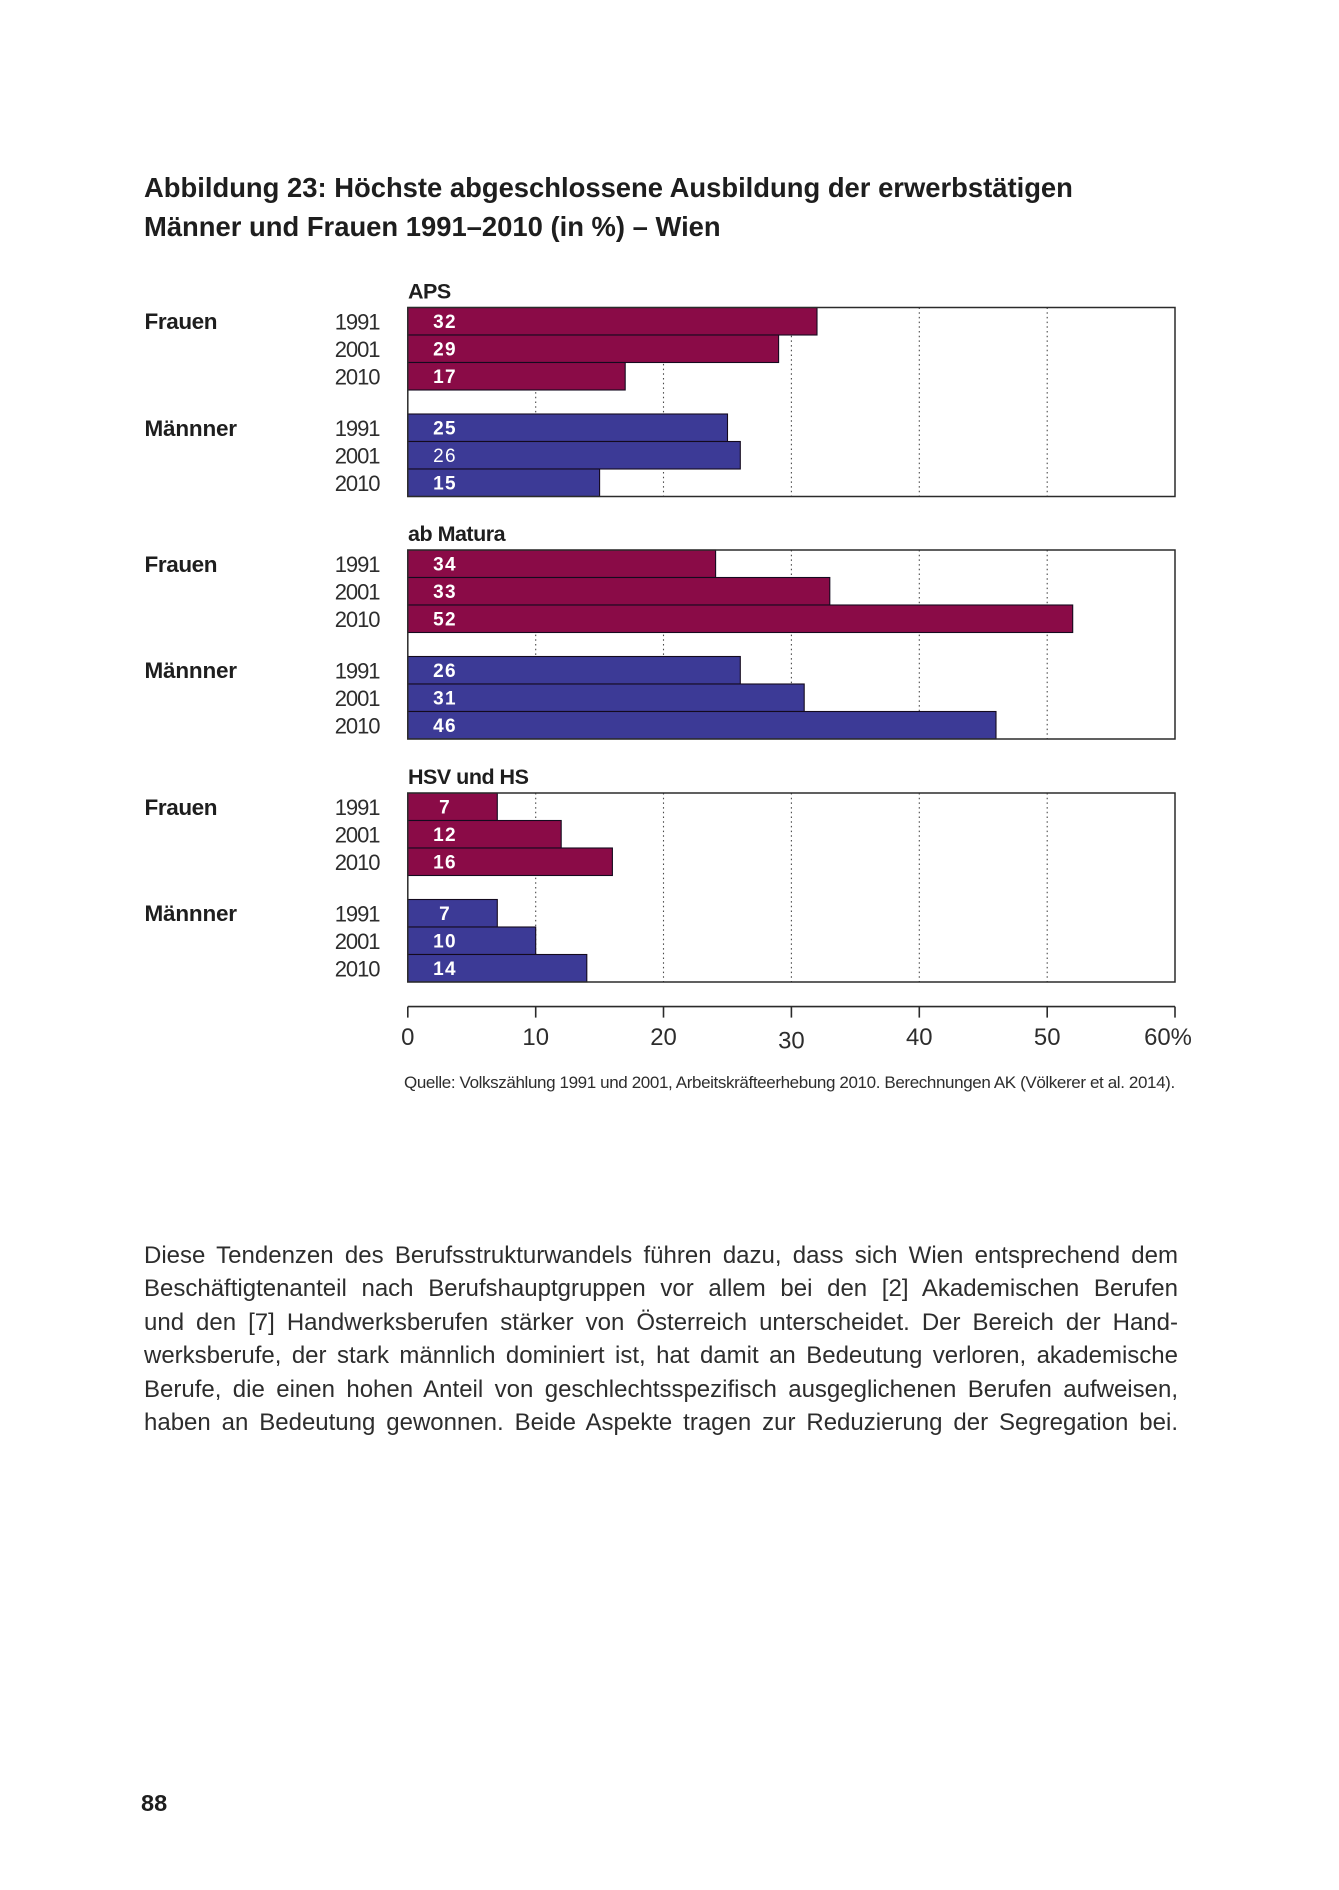  I want to click on svg-text: 46, so click(445, 726).